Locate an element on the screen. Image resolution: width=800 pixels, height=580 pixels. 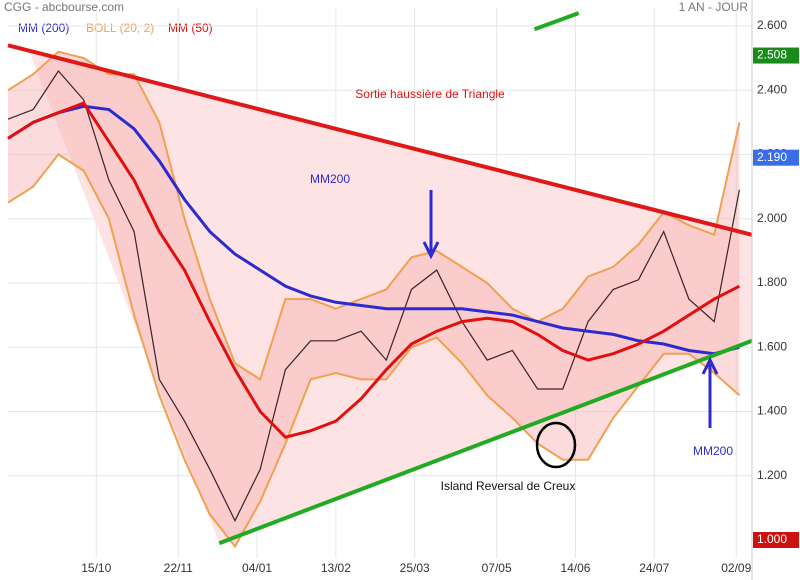
x-tick-label: 24/07 is located at coordinates (654, 568).